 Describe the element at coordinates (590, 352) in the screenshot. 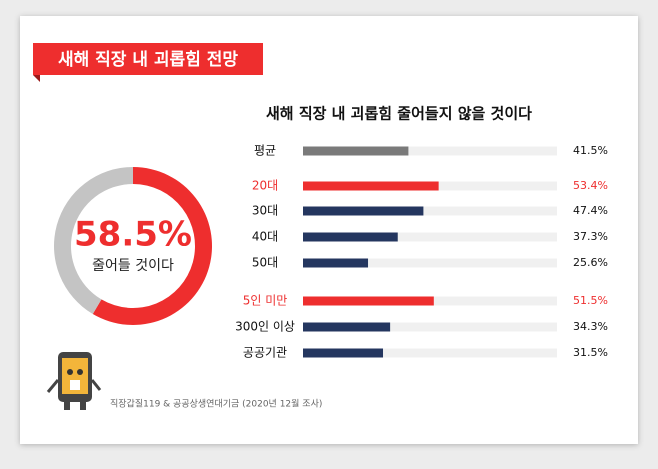

I see `value-label: 31.5%` at that location.